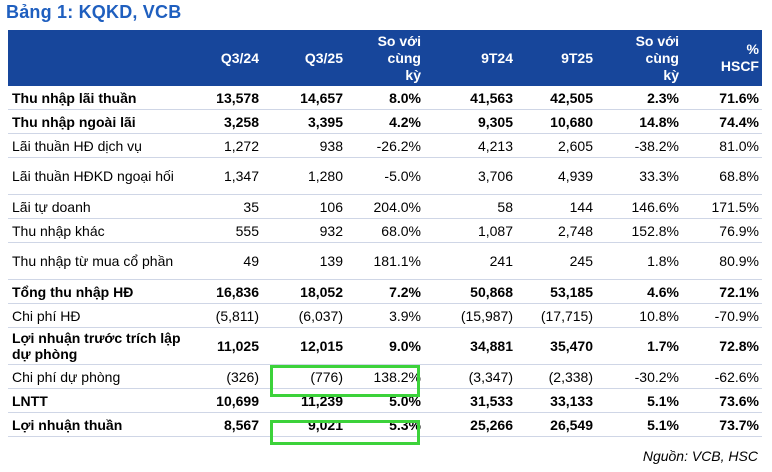 The height and width of the screenshot is (472, 772). What do you see at coordinates (639, 376) in the screenshot?
I see `table-cell: -30.2%` at bounding box center [639, 376].